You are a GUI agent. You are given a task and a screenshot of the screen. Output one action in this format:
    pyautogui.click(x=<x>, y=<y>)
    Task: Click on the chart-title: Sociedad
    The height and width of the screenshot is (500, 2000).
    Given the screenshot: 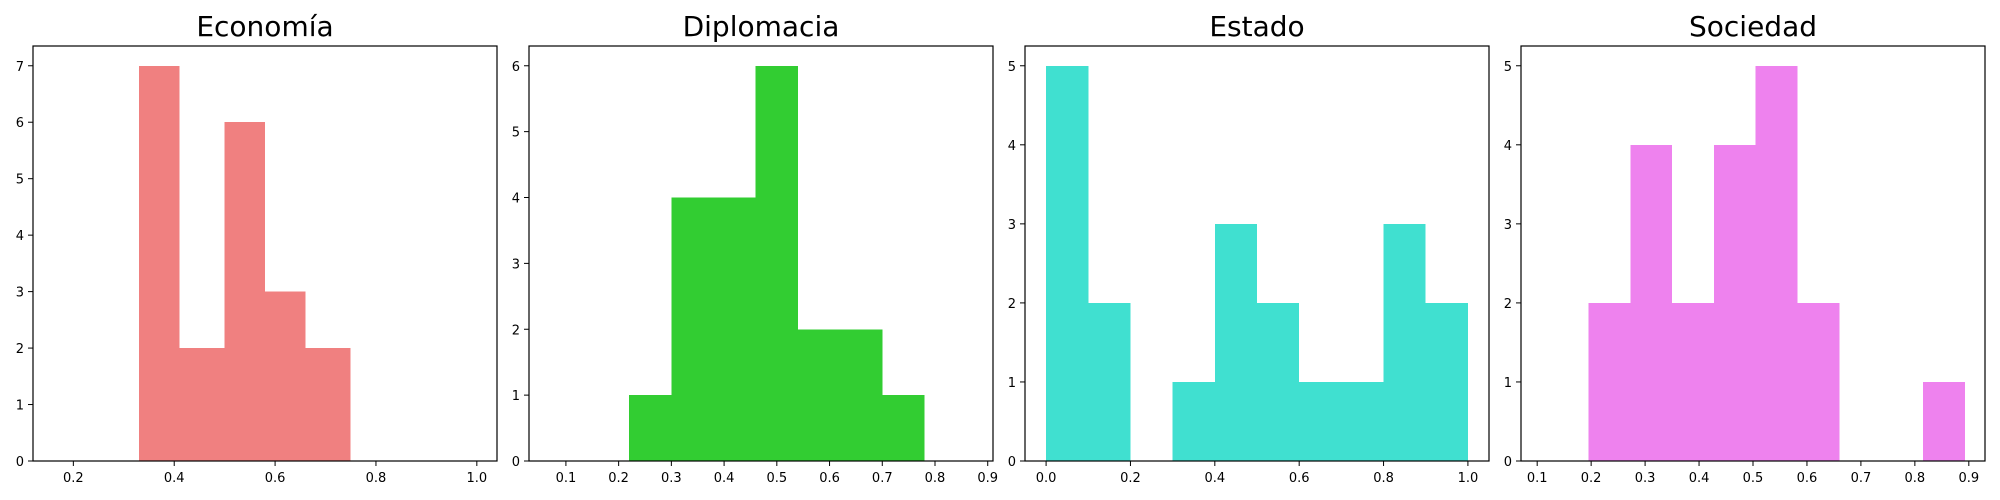 What is the action you would take?
    pyautogui.click(x=1753, y=26)
    